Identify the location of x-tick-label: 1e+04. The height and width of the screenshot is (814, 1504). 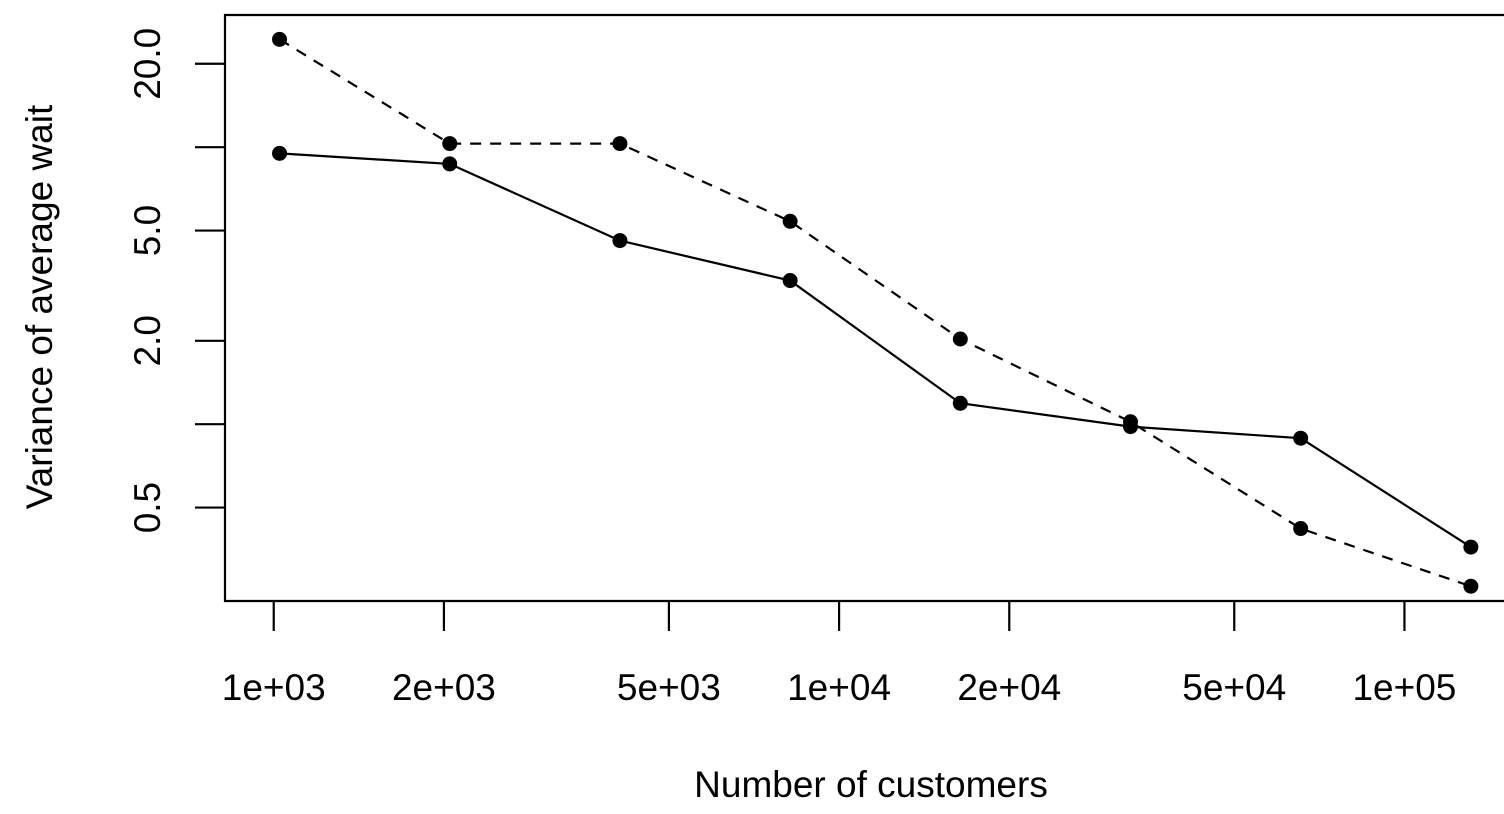
(839, 687).